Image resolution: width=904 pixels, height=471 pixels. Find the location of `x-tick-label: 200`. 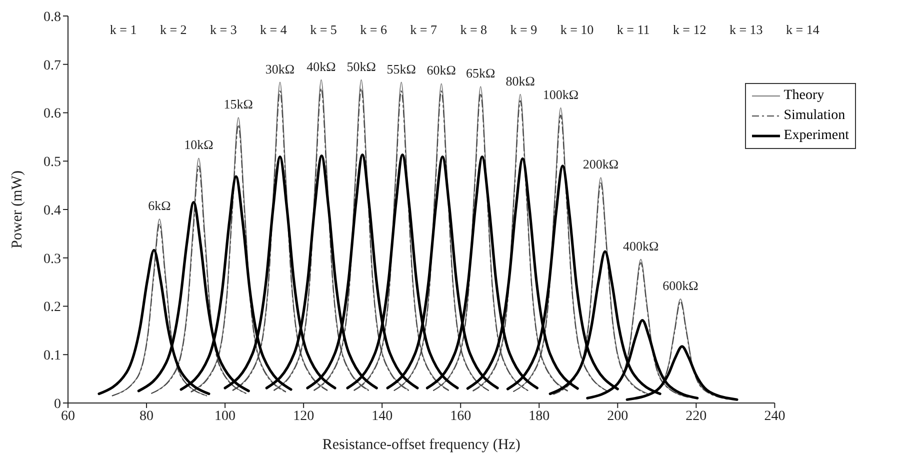

x-tick-label: 200 is located at coordinates (617, 416).